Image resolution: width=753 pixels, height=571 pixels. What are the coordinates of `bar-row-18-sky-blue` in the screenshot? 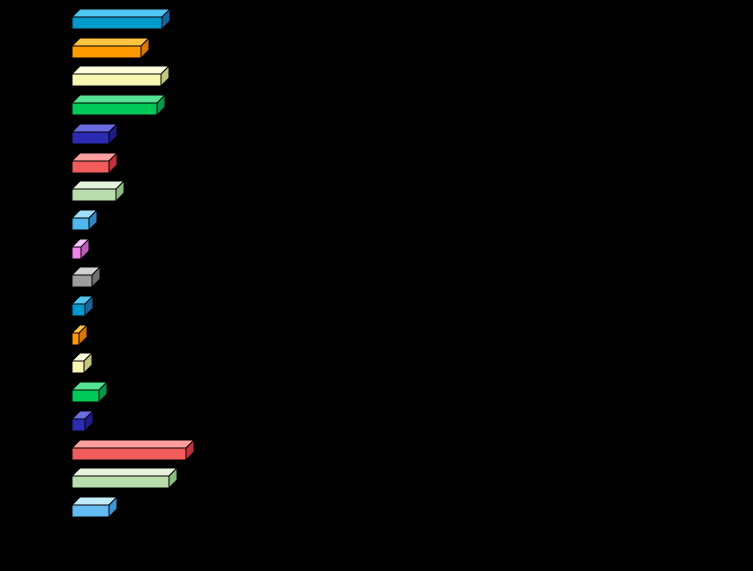 It's located at (94, 507).